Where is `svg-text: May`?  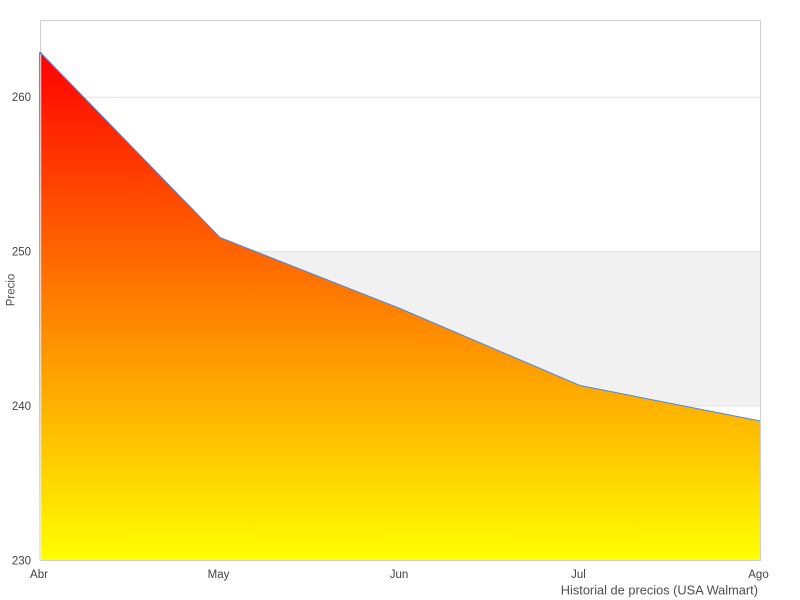
svg-text: May is located at coordinates (219, 575).